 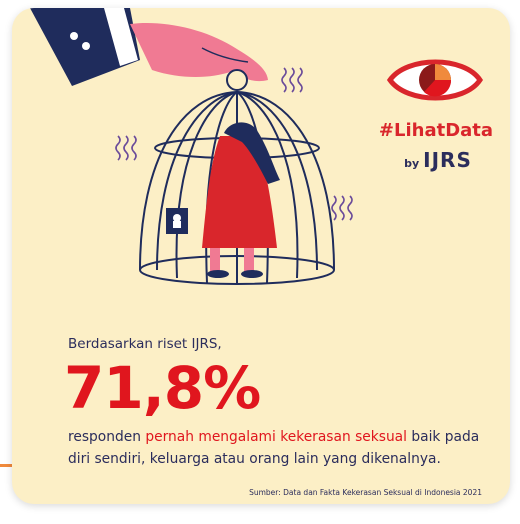 What do you see at coordinates (104, 437) in the screenshot?
I see `text: responden` at bounding box center [104, 437].